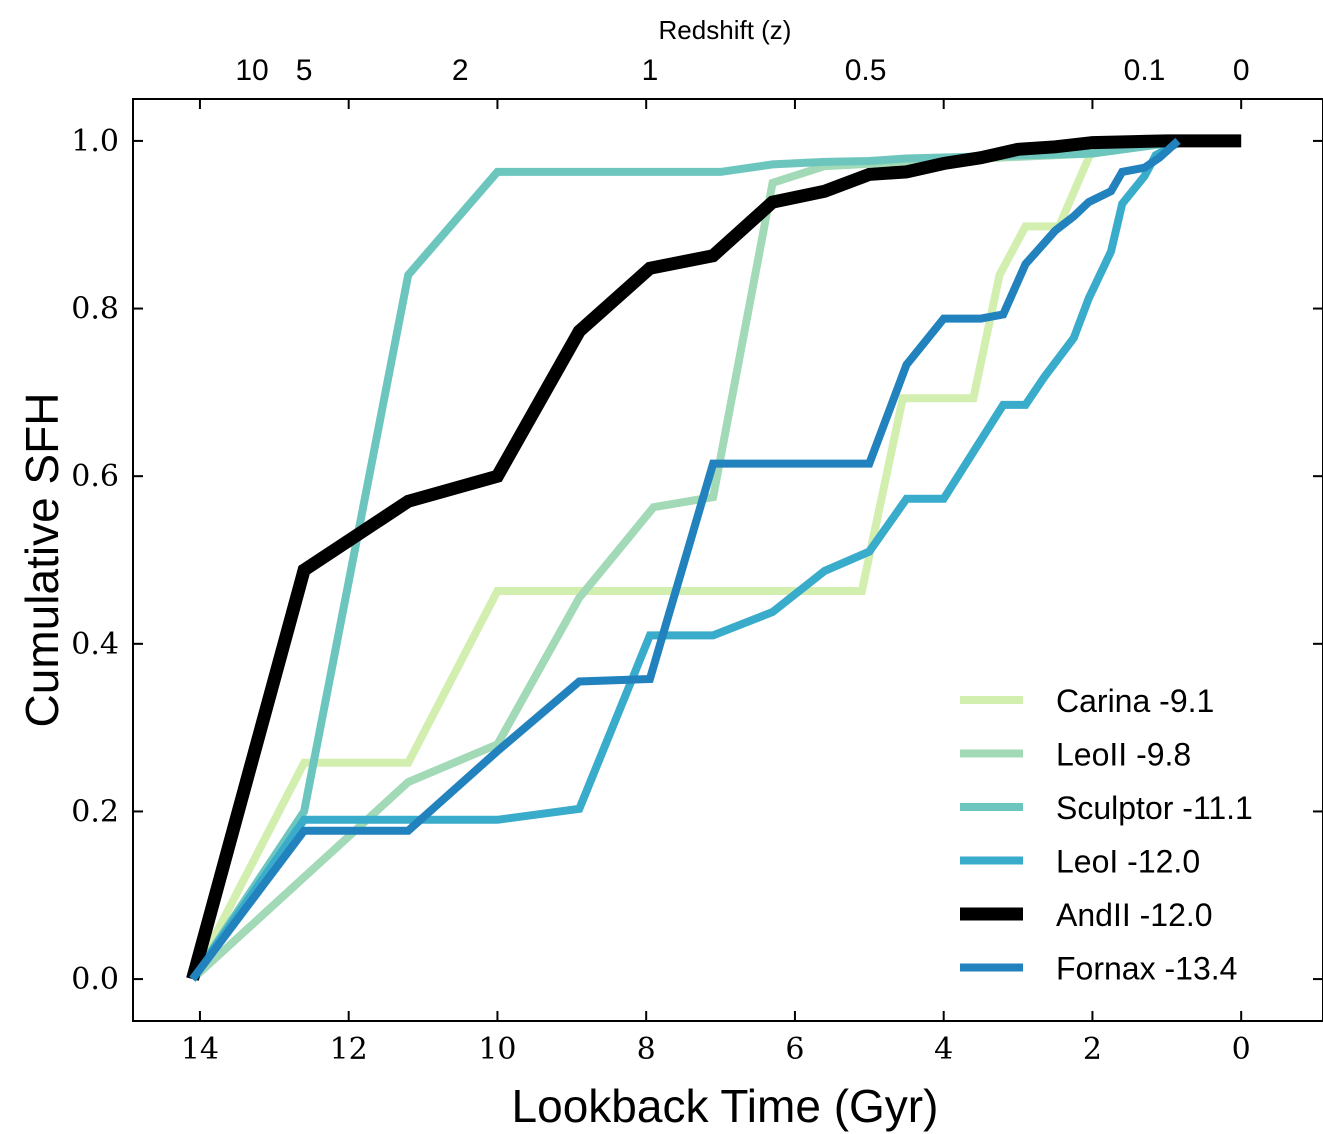 Image resolution: width=1323 pixels, height=1134 pixels. What do you see at coordinates (497, 1049) in the screenshot?
I see `x-tick-label: 10` at bounding box center [497, 1049].